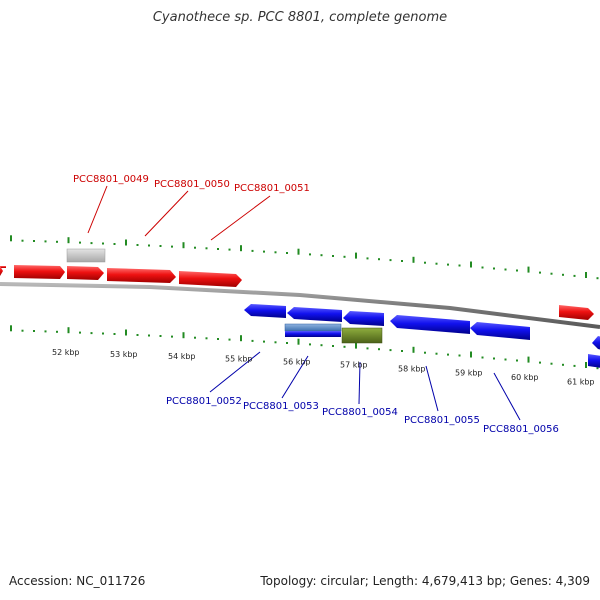 The image size is (600, 600). Describe the element at coordinates (525, 377) in the screenshot. I see `scale-label: 60 kbp` at that location.